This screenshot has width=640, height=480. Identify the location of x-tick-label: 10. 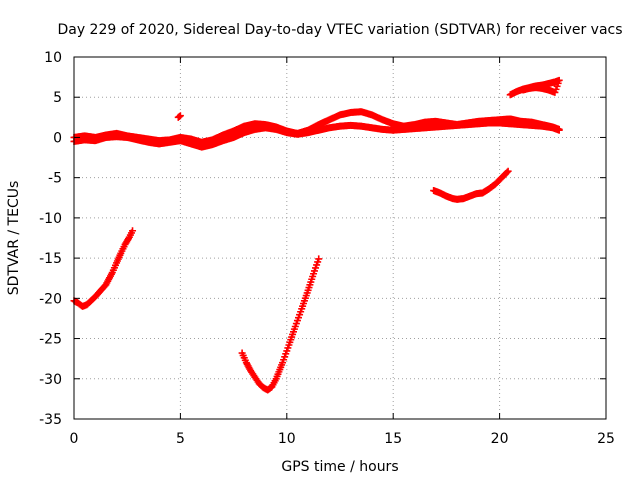
(287, 439).